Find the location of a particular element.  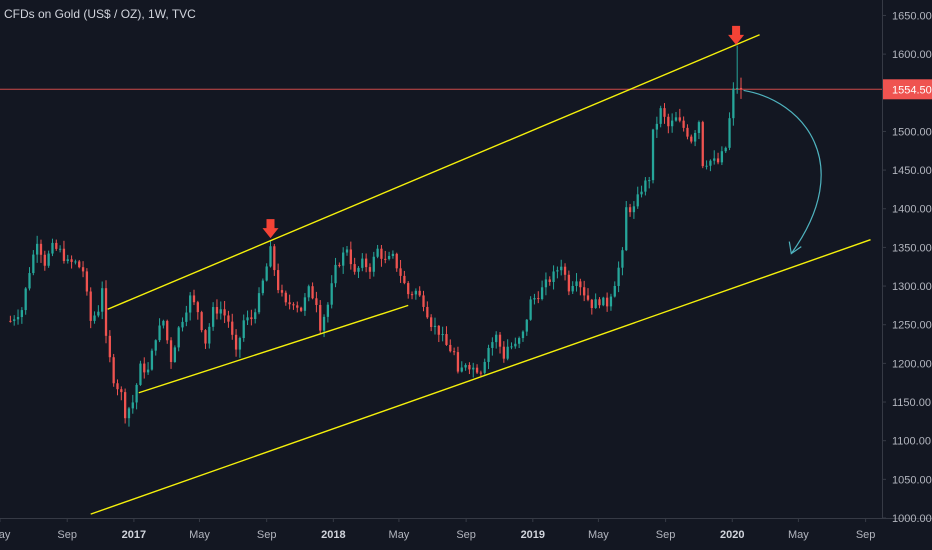

price-axis-label: 1500.00 is located at coordinates (912, 132).